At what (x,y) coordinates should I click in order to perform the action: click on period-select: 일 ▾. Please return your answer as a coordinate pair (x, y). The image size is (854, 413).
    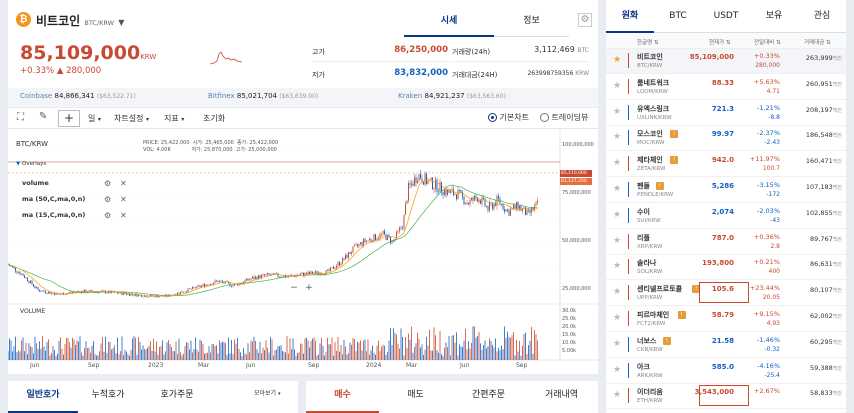
    Looking at the image, I should click on (94, 118).